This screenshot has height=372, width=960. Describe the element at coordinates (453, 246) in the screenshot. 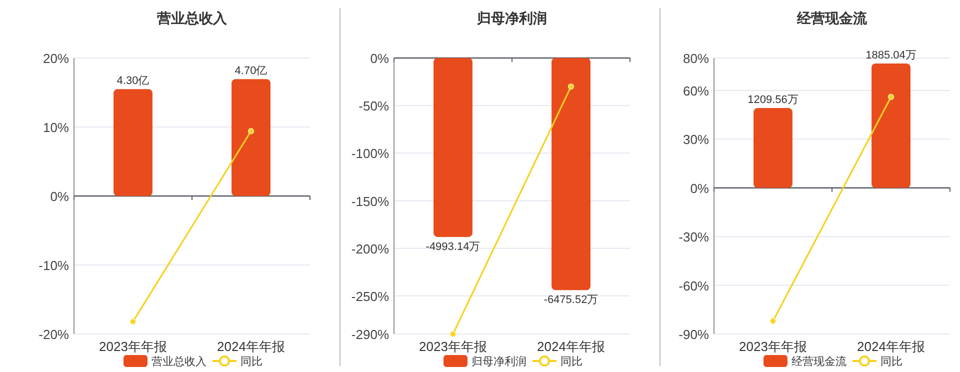

I see `data-label: -4993.14万` at that location.